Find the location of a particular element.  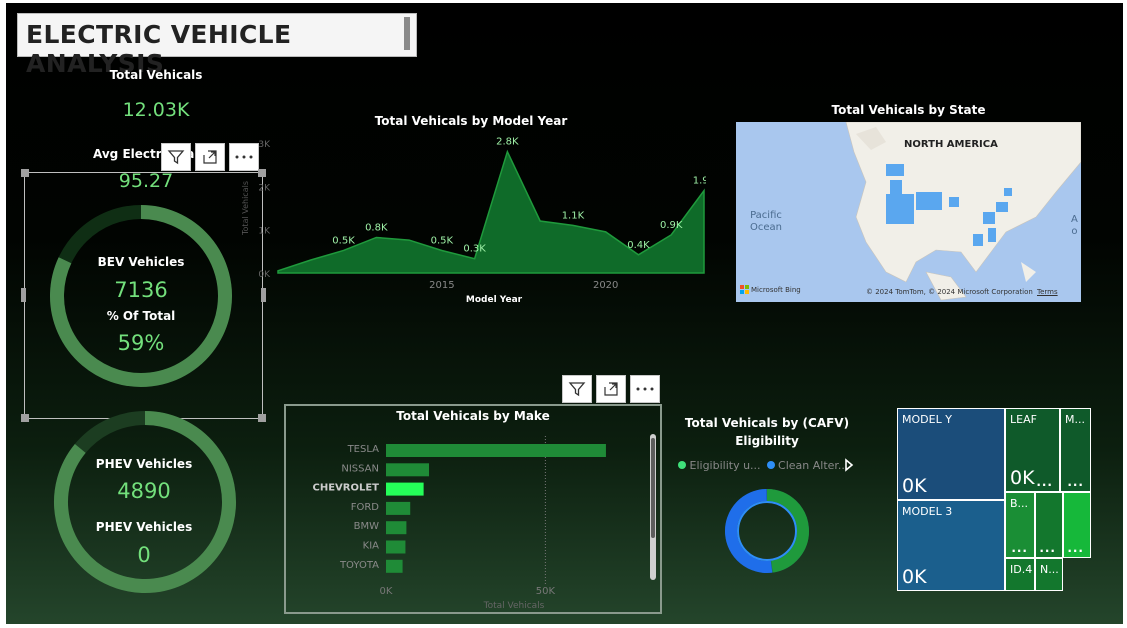

x-tick-label: 2015 is located at coordinates (441, 285).